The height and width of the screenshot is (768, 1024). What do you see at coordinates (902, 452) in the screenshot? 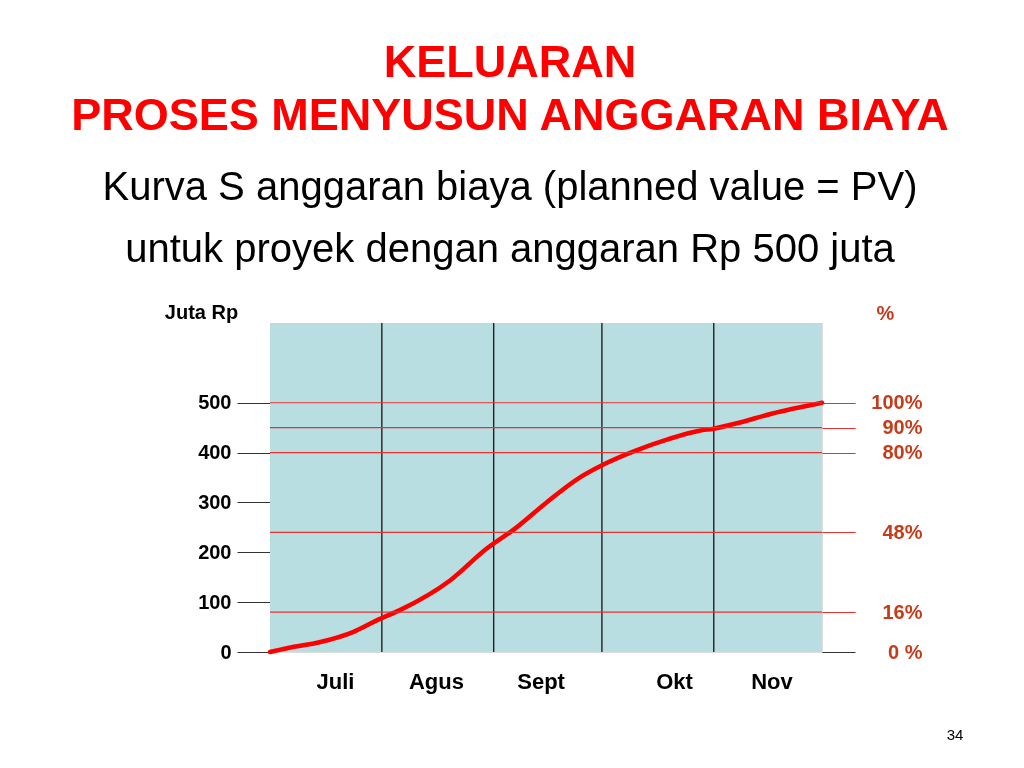
I see `y2-tick-label: 80%` at bounding box center [902, 452].